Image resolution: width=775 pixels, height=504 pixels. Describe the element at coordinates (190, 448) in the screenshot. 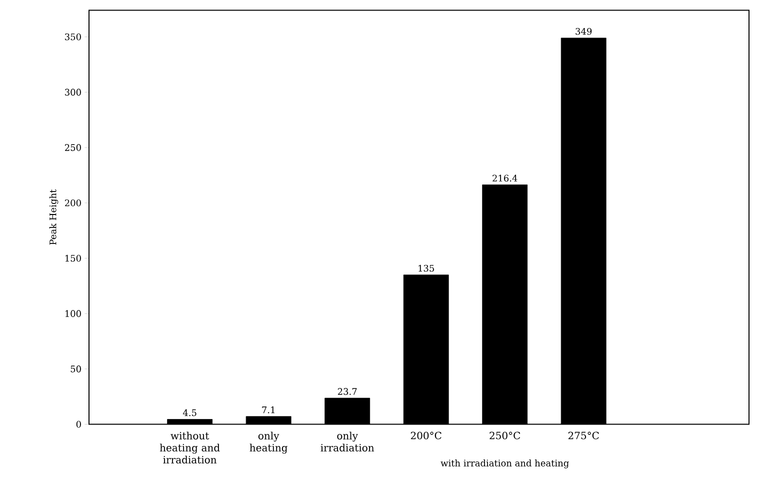

I see `x-tick-label: without heating and irradiation` at that location.